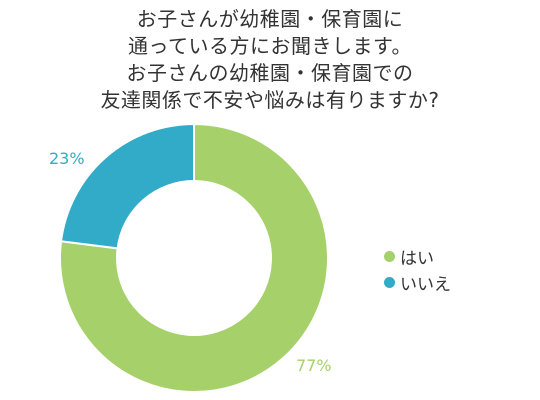  I want to click on legend-item-yes: はい, so click(417, 256).